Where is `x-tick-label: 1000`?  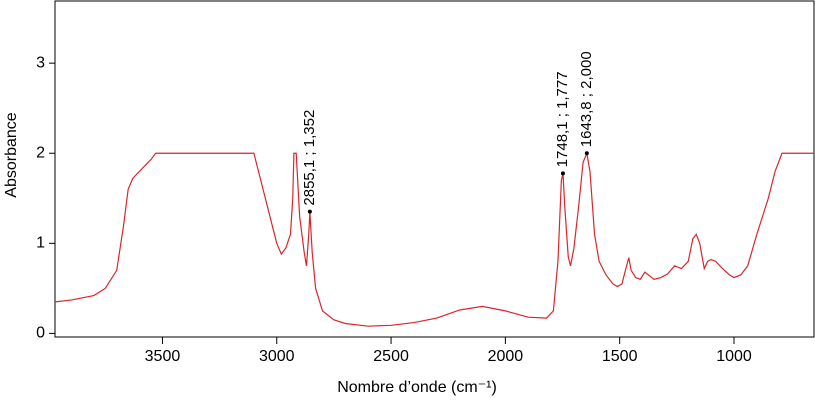
x-tick-label: 1000 is located at coordinates (734, 356).